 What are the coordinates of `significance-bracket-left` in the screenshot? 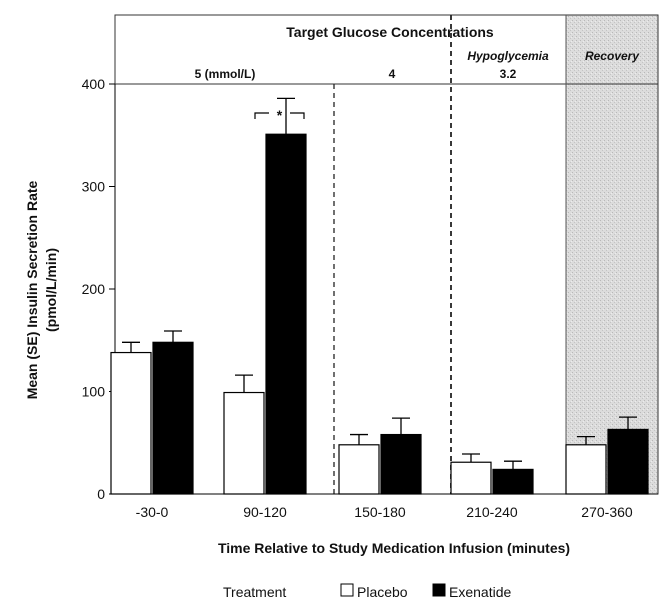 It's located at (261, 115).